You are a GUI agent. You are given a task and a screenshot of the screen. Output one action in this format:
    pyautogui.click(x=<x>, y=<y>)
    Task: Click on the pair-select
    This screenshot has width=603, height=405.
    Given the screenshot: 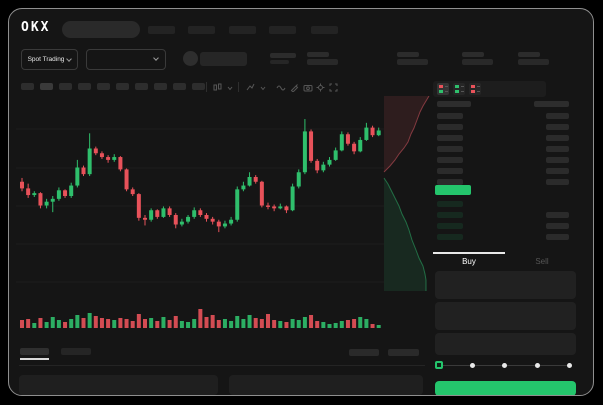 What is the action you would take?
    pyautogui.click(x=126, y=59)
    